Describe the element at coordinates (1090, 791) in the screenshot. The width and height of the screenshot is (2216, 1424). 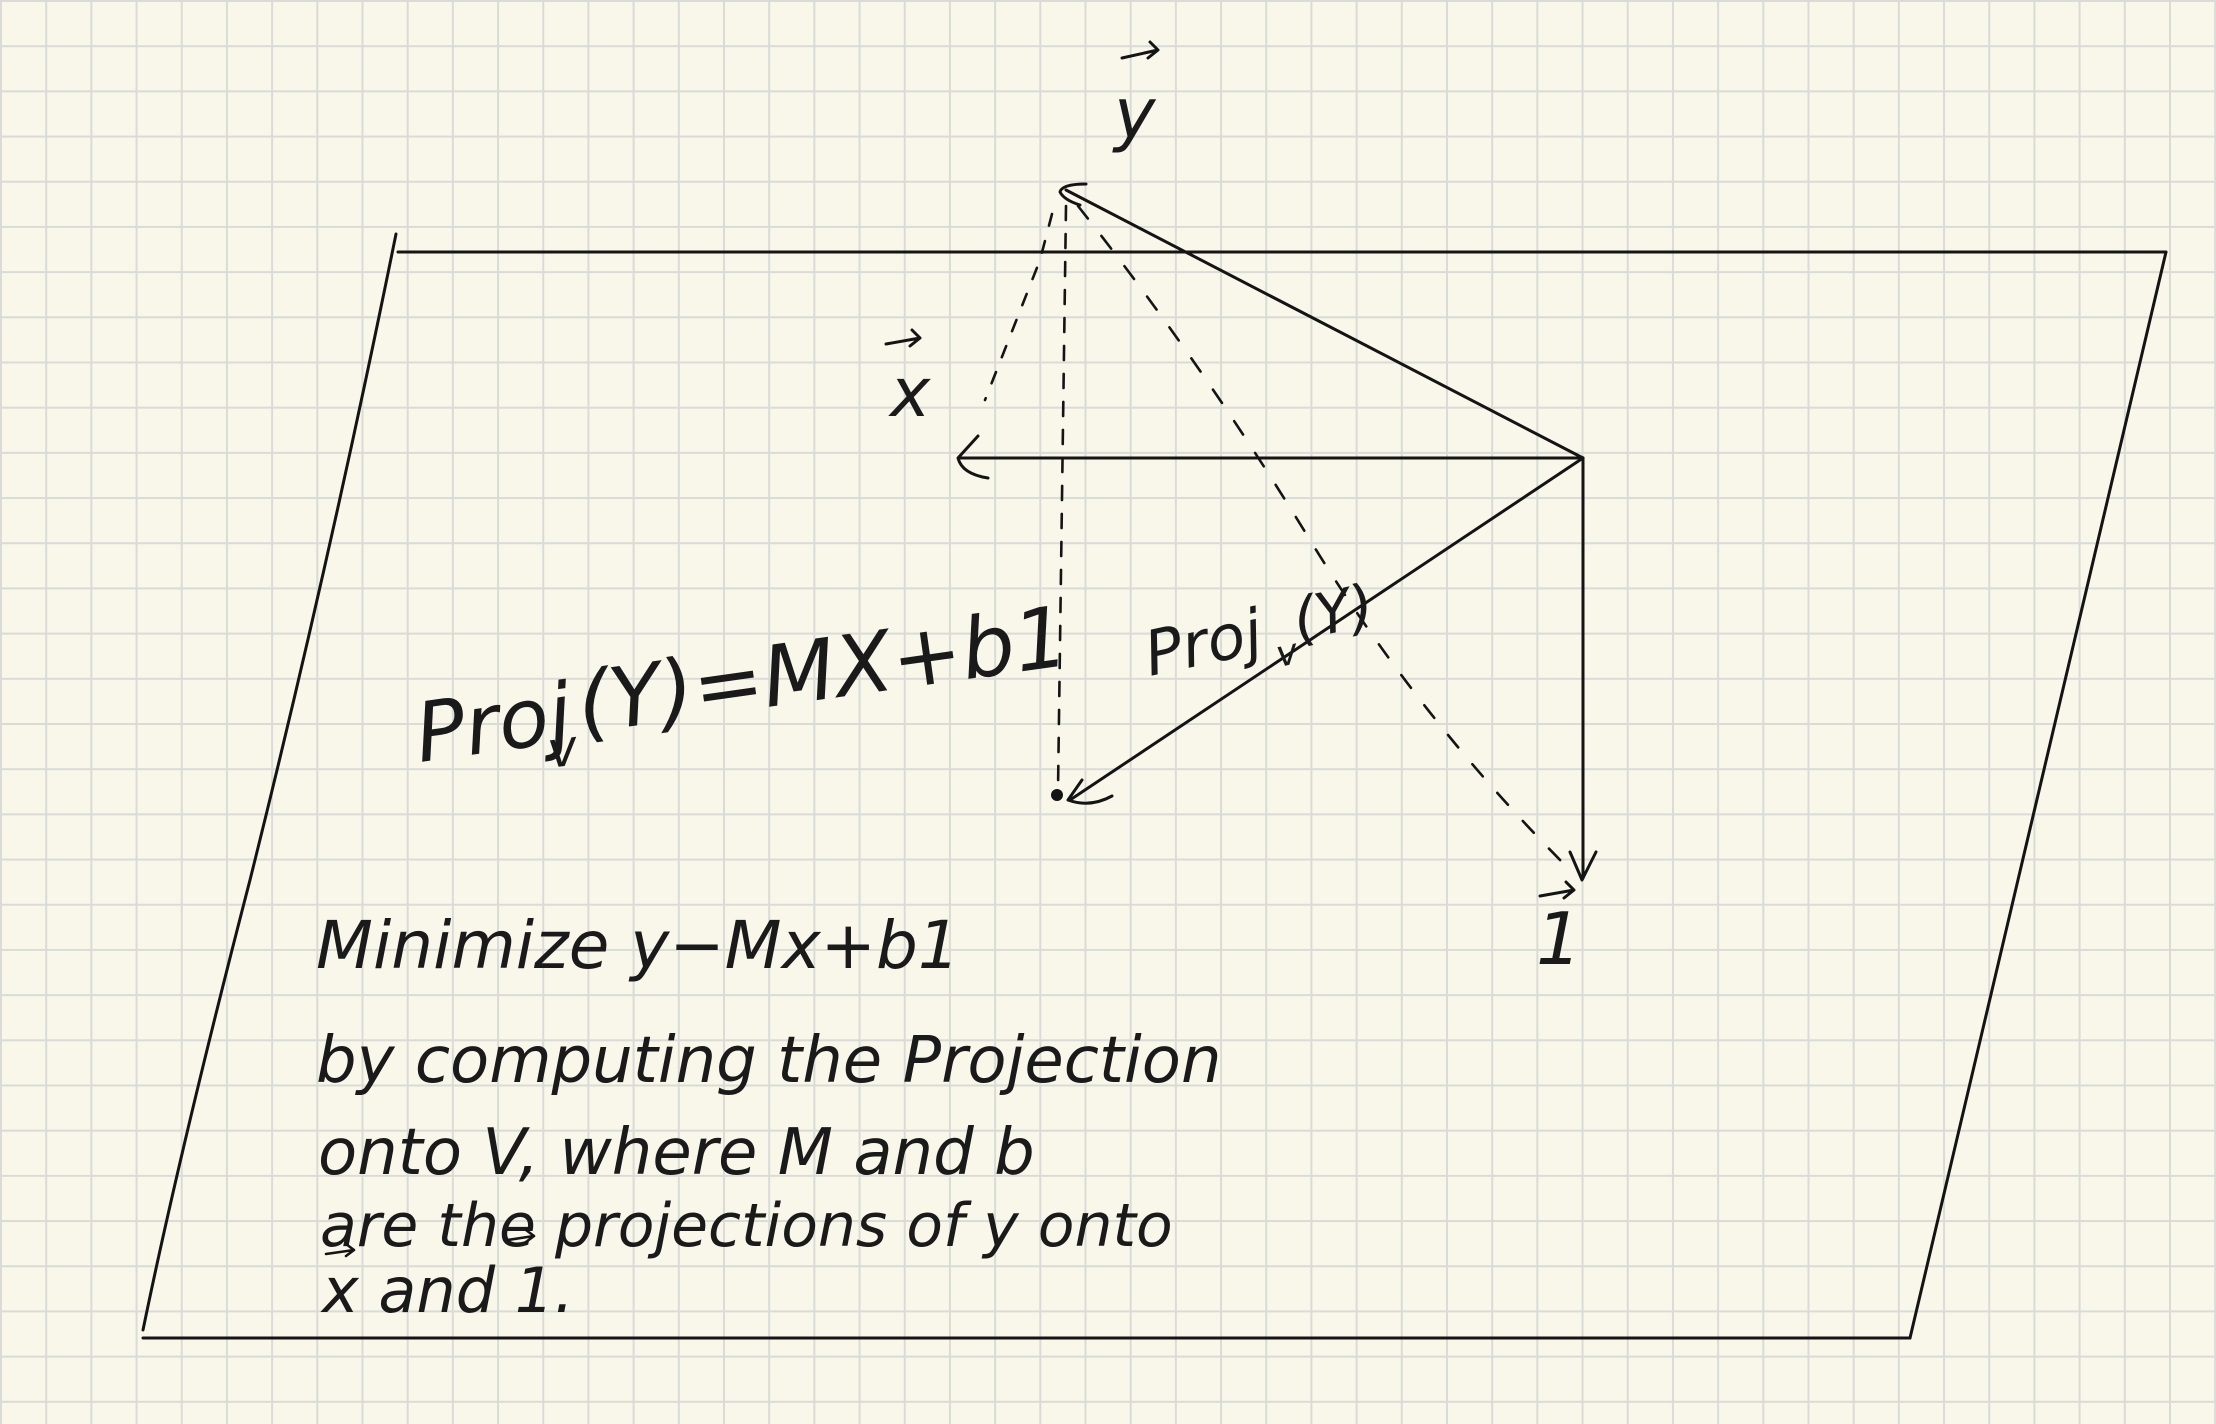
I see `projection-arrowhead` at that location.